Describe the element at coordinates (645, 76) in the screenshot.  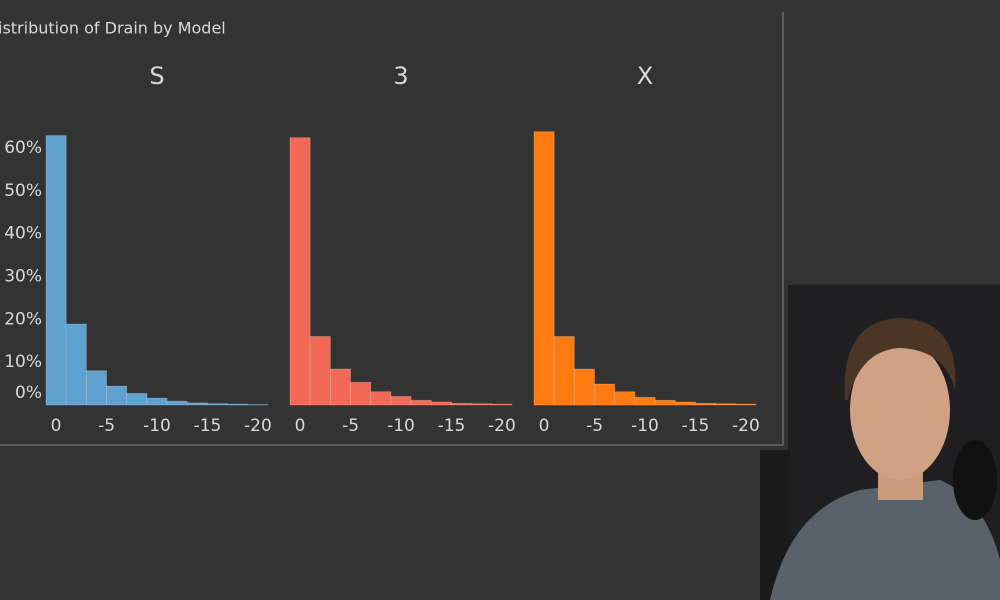
I see `panel-title: X` at that location.